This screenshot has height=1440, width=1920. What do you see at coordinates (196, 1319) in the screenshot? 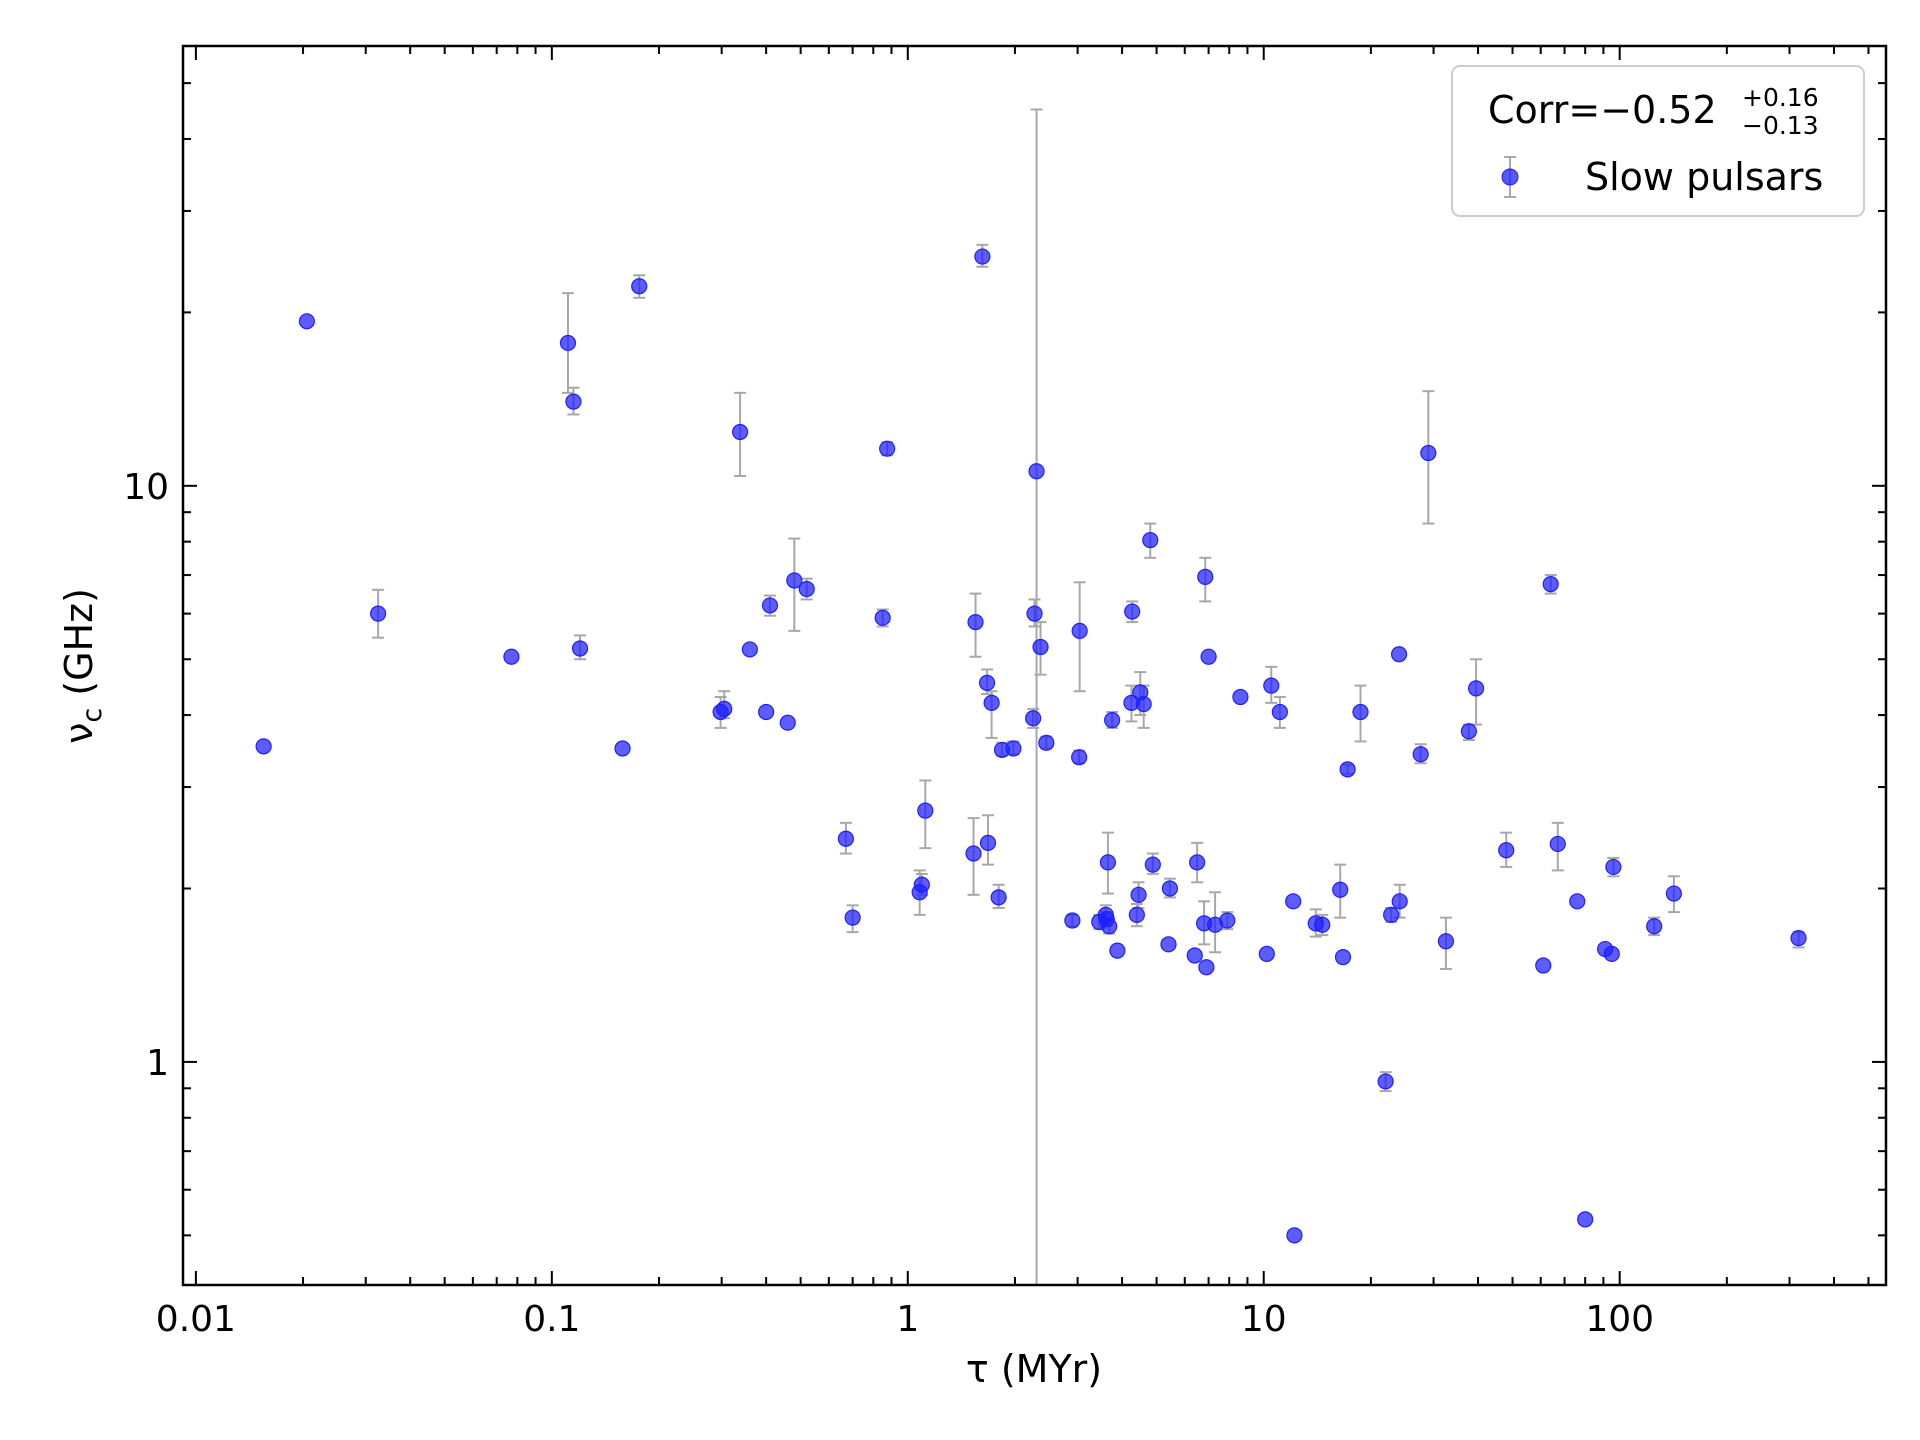
I see `x-tick-label: 0.01` at bounding box center [196, 1319].